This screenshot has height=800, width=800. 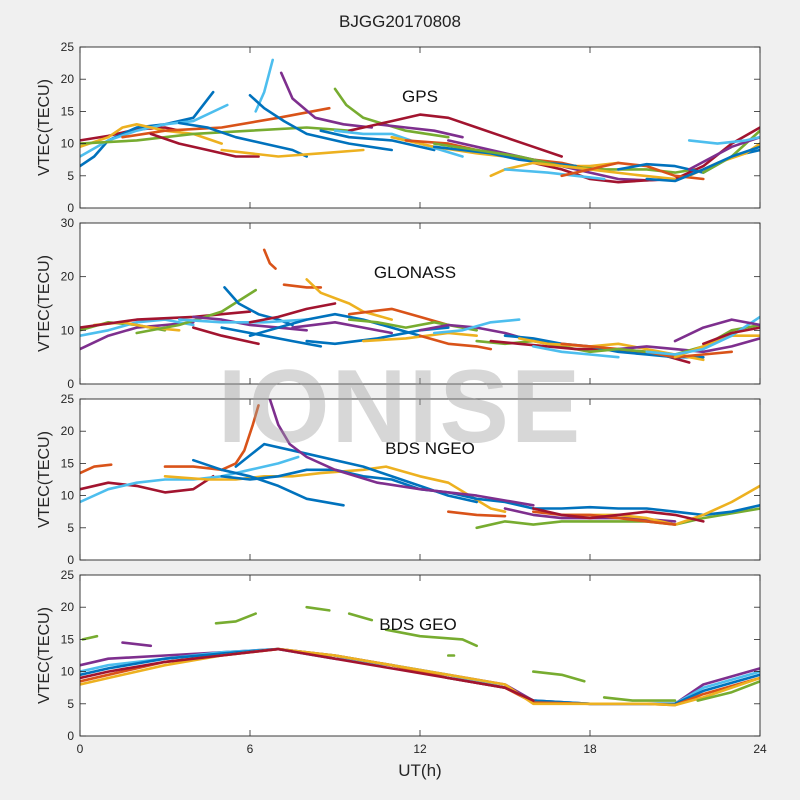 I want to click on y-tick-label: 30, so click(x=68, y=223).